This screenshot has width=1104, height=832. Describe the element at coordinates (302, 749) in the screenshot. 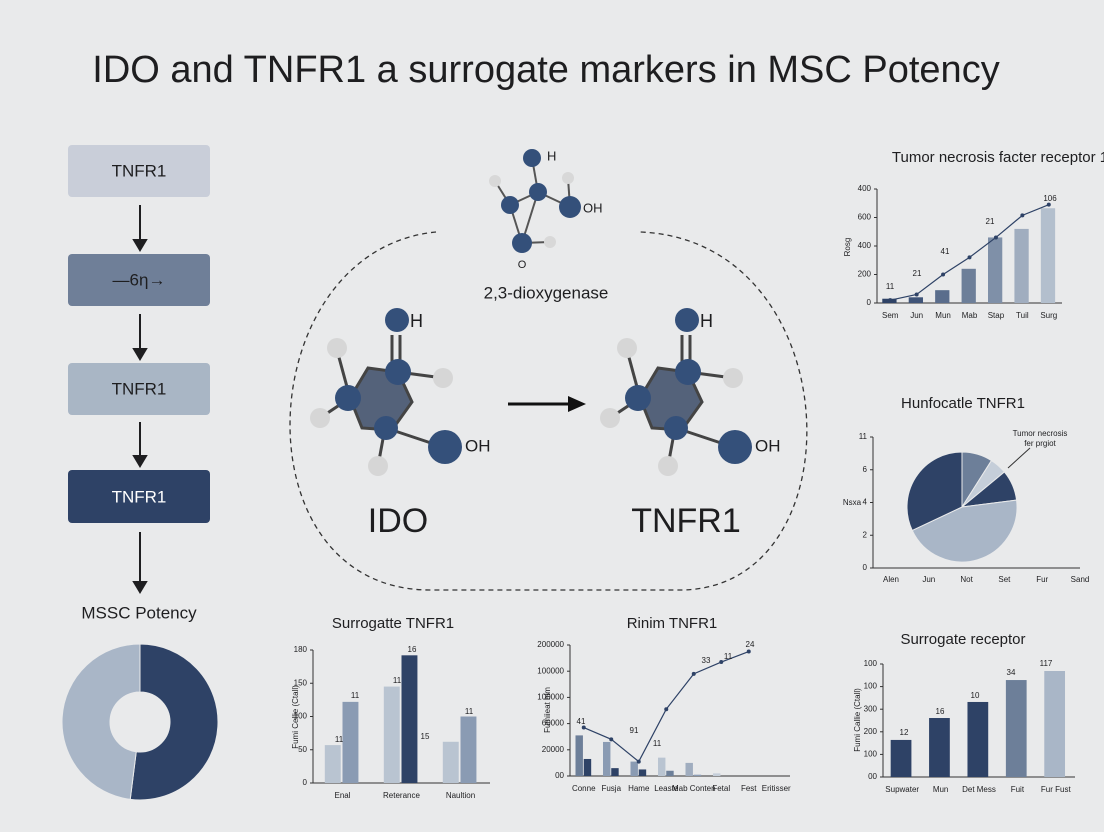

I see `y-tick-label: 50` at that location.